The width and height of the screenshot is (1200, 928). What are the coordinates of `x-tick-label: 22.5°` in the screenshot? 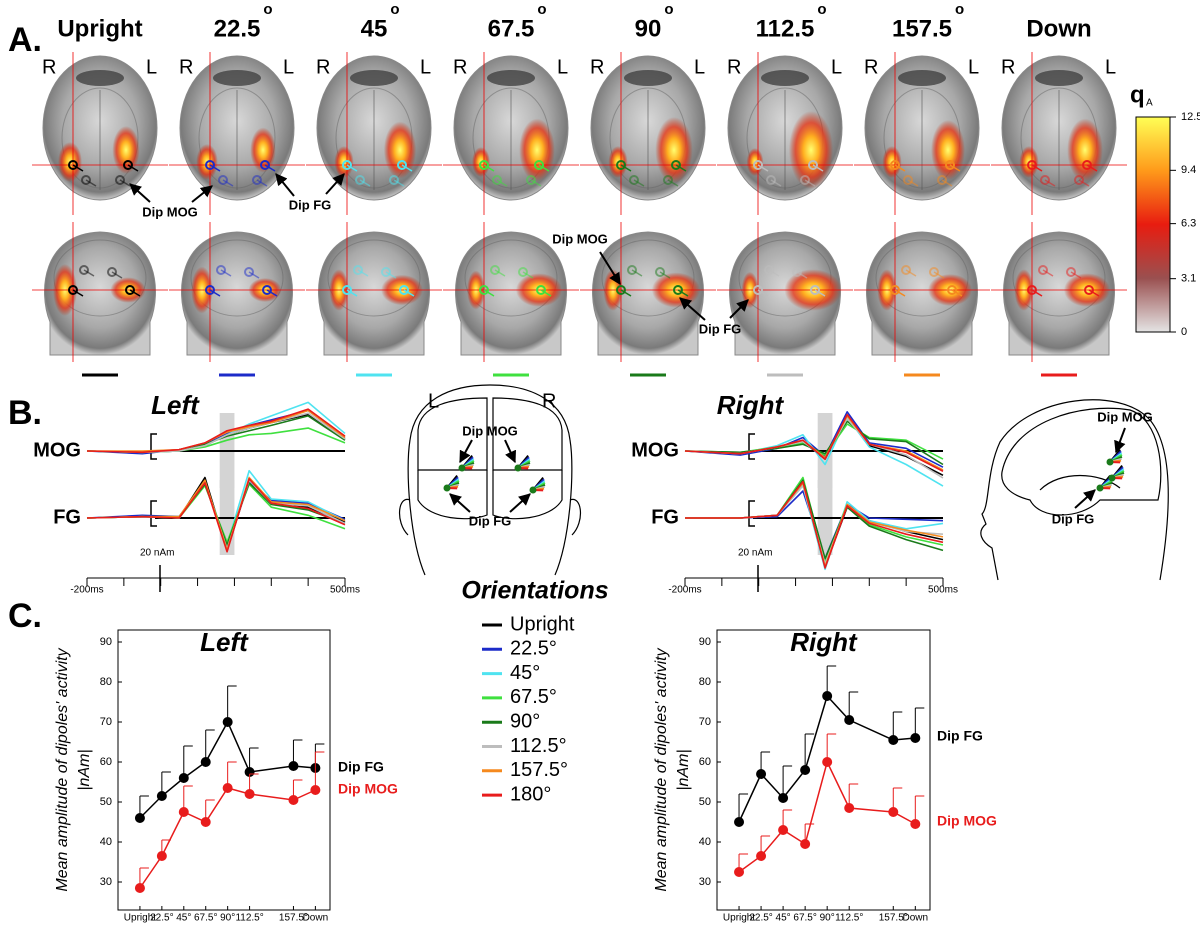 It's located at (161, 918).